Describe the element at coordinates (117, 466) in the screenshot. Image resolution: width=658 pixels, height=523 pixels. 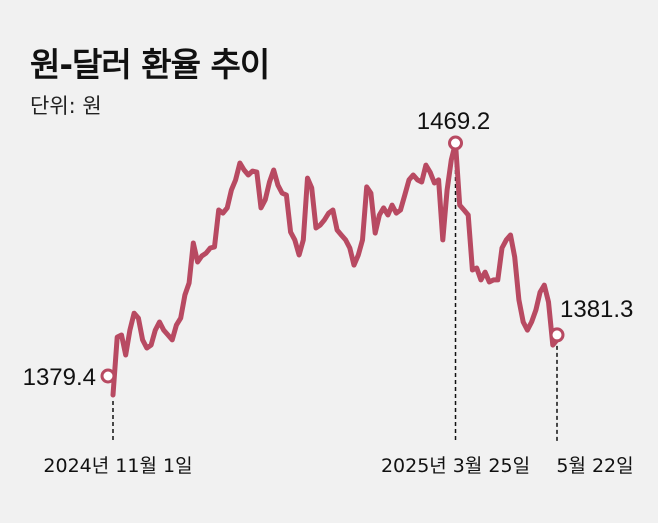
I see `x-tick-label: 2024년 11월 1일` at that location.